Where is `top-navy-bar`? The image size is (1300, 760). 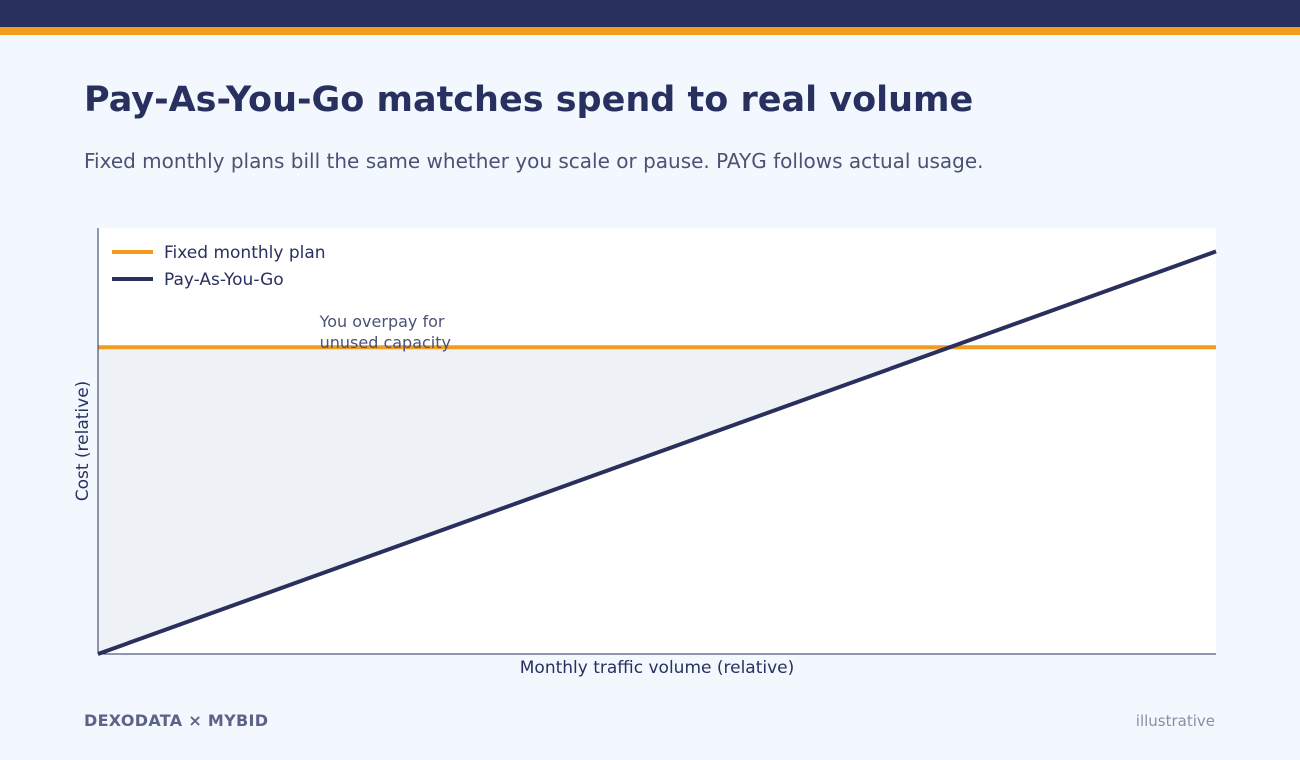 top-navy-bar is located at coordinates (650, 13).